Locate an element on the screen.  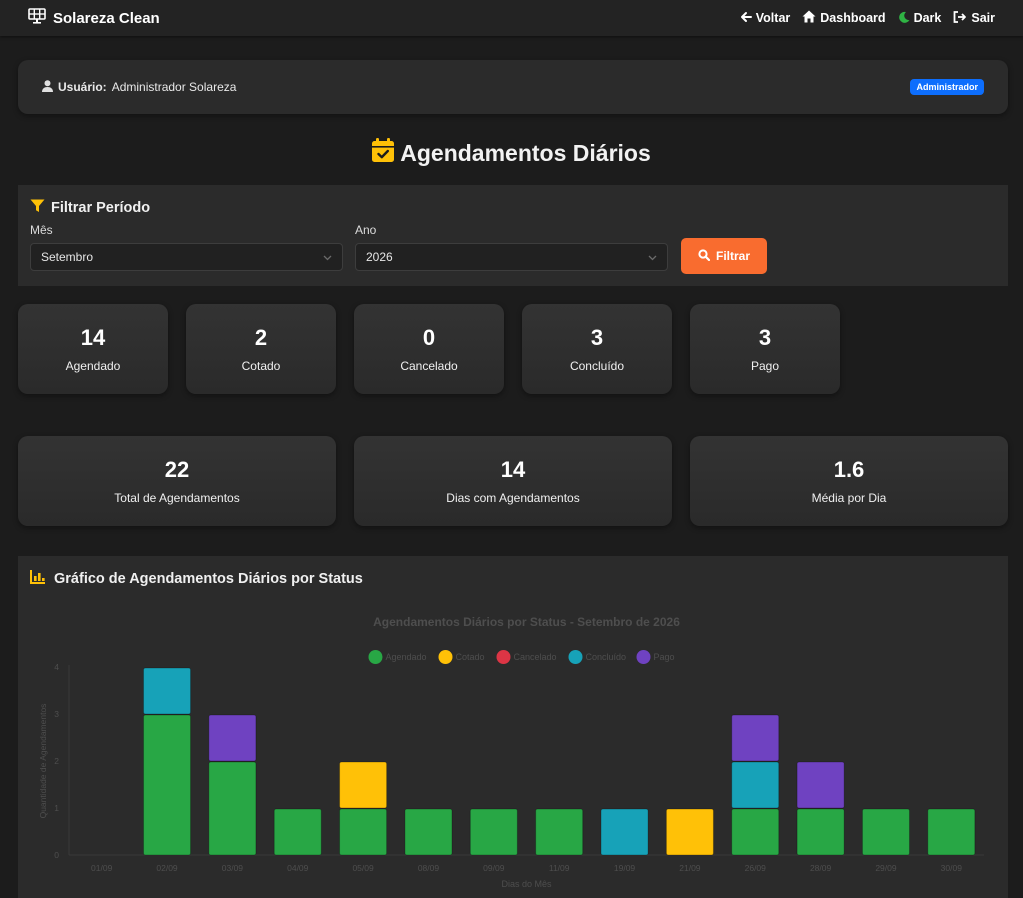
stat-label: Agendado is located at coordinates (93, 366).